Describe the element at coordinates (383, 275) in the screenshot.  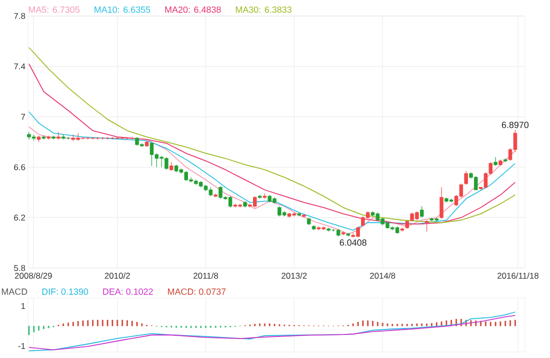
I see `x-tick-label: 2014/8` at that location.